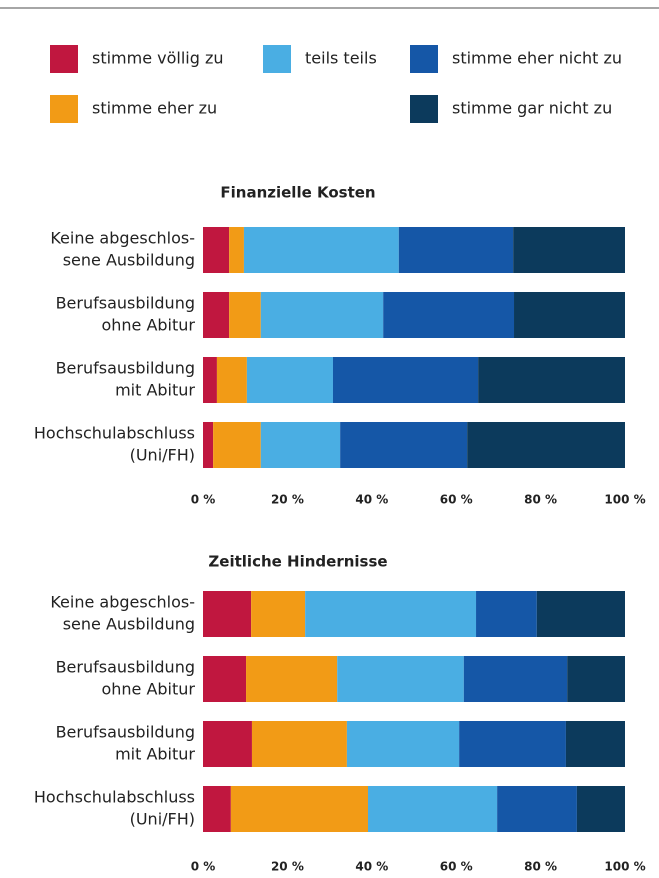 Image resolution: width=659 pixels, height=878 pixels. What do you see at coordinates (297, 562) in the screenshot?
I see `chart-title: Zeitliche Hindernisse` at bounding box center [297, 562].